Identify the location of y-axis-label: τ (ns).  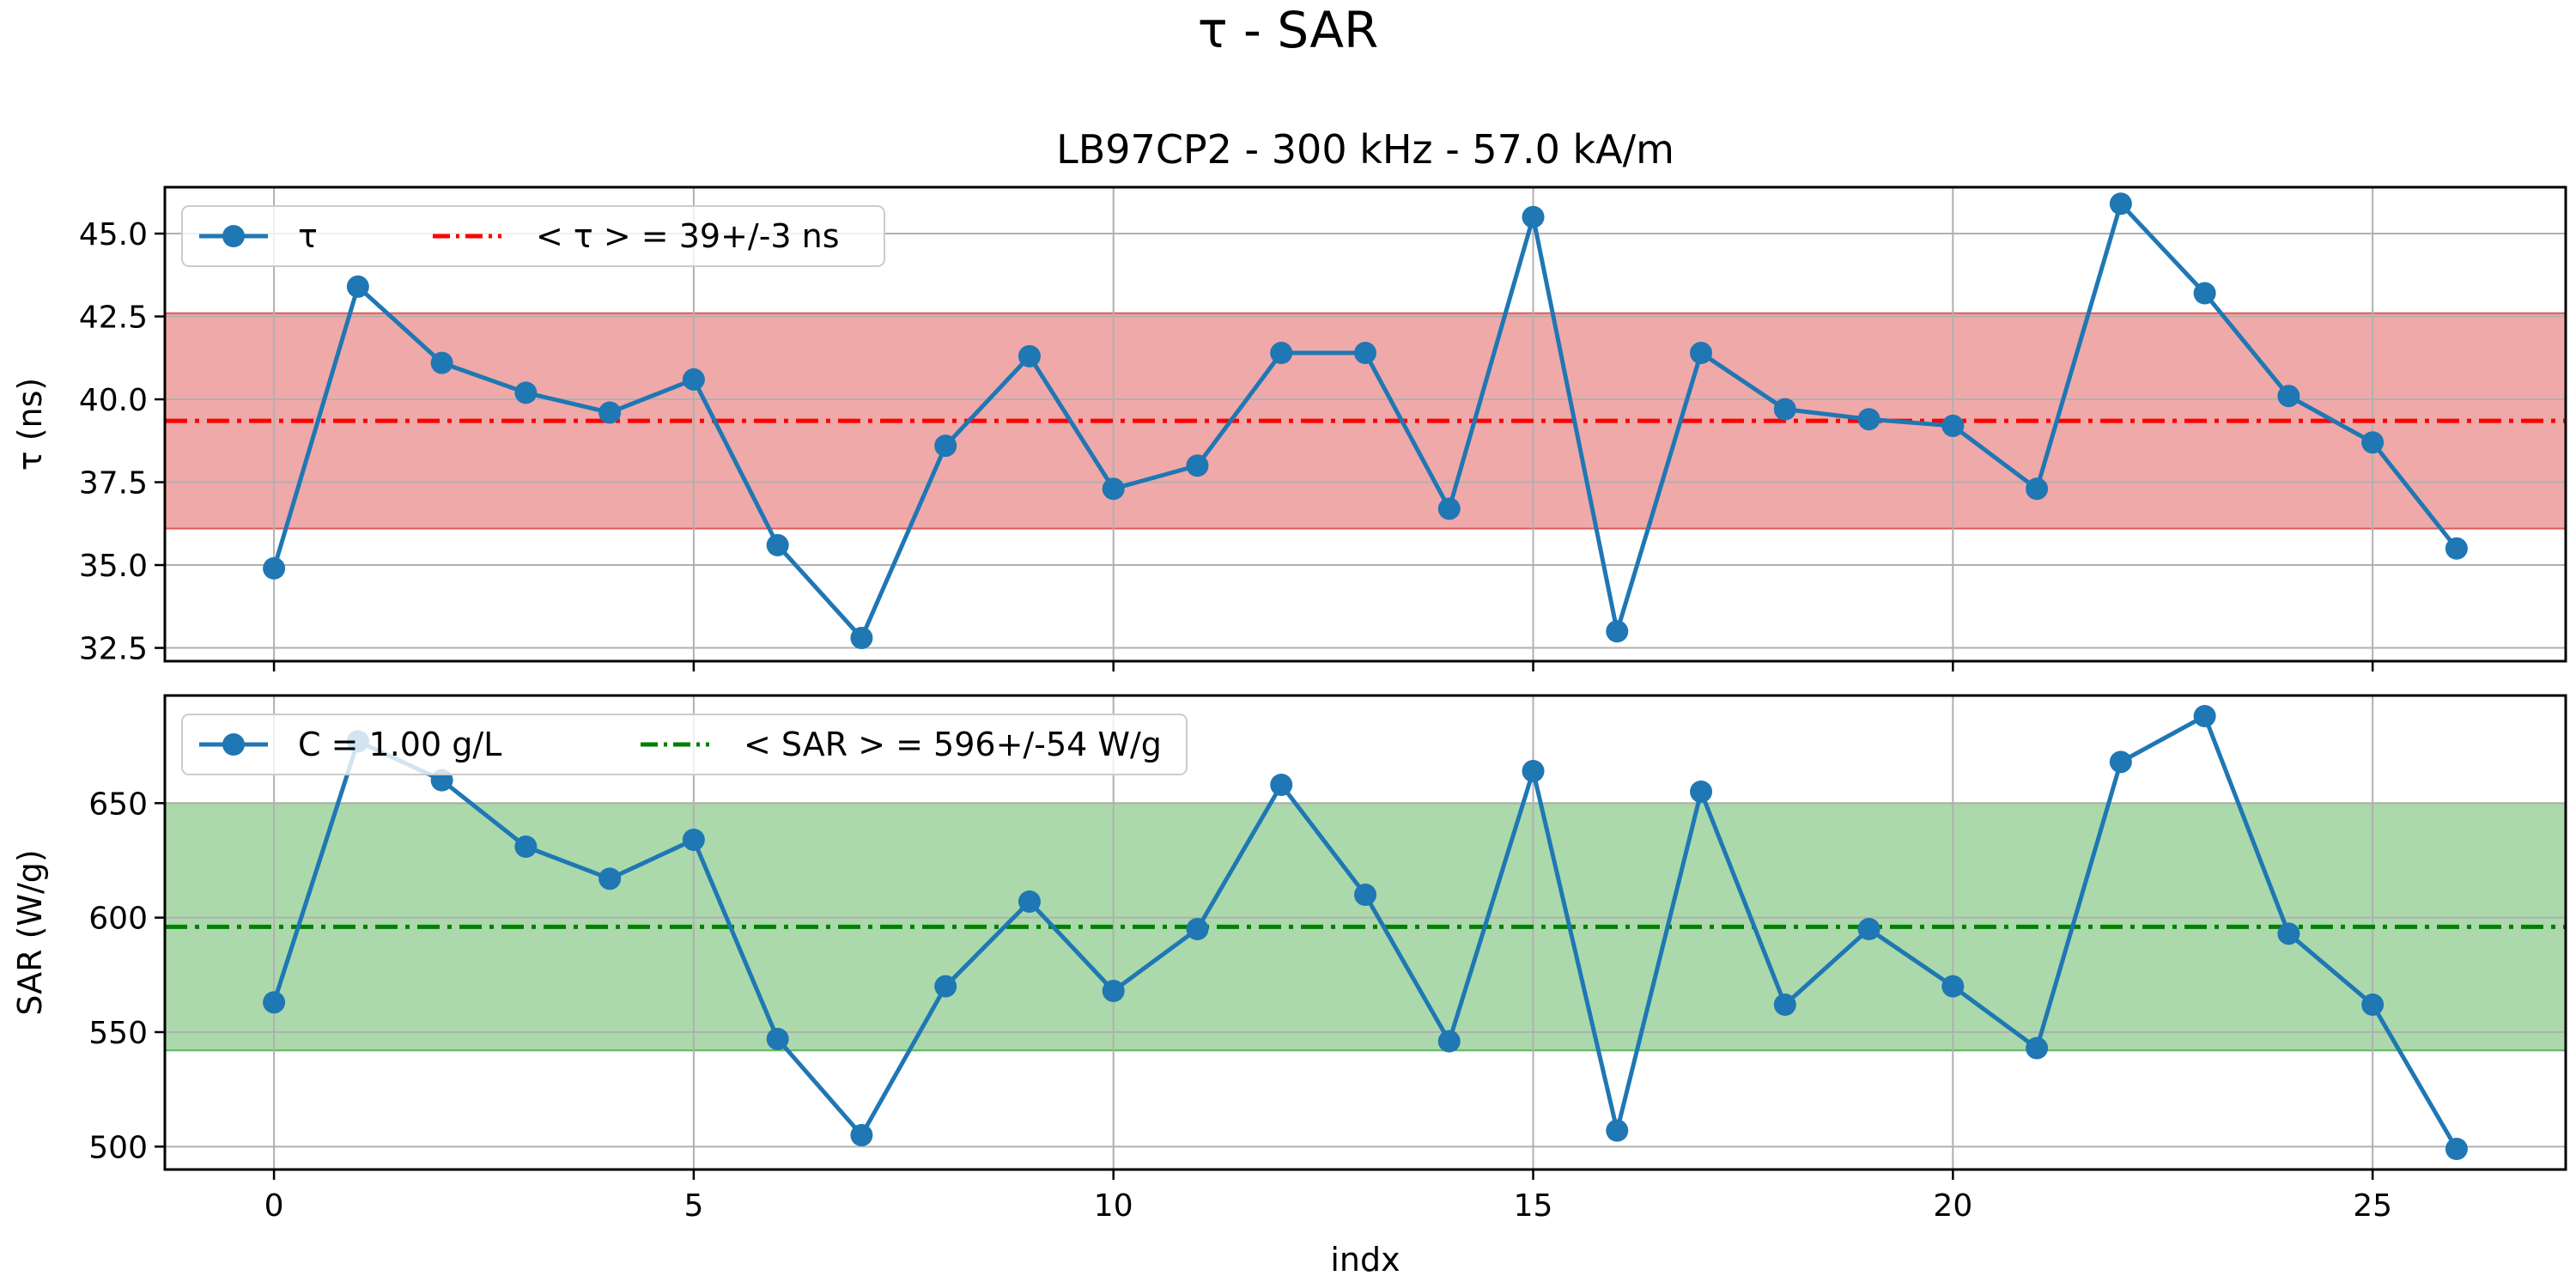
(30, 424).